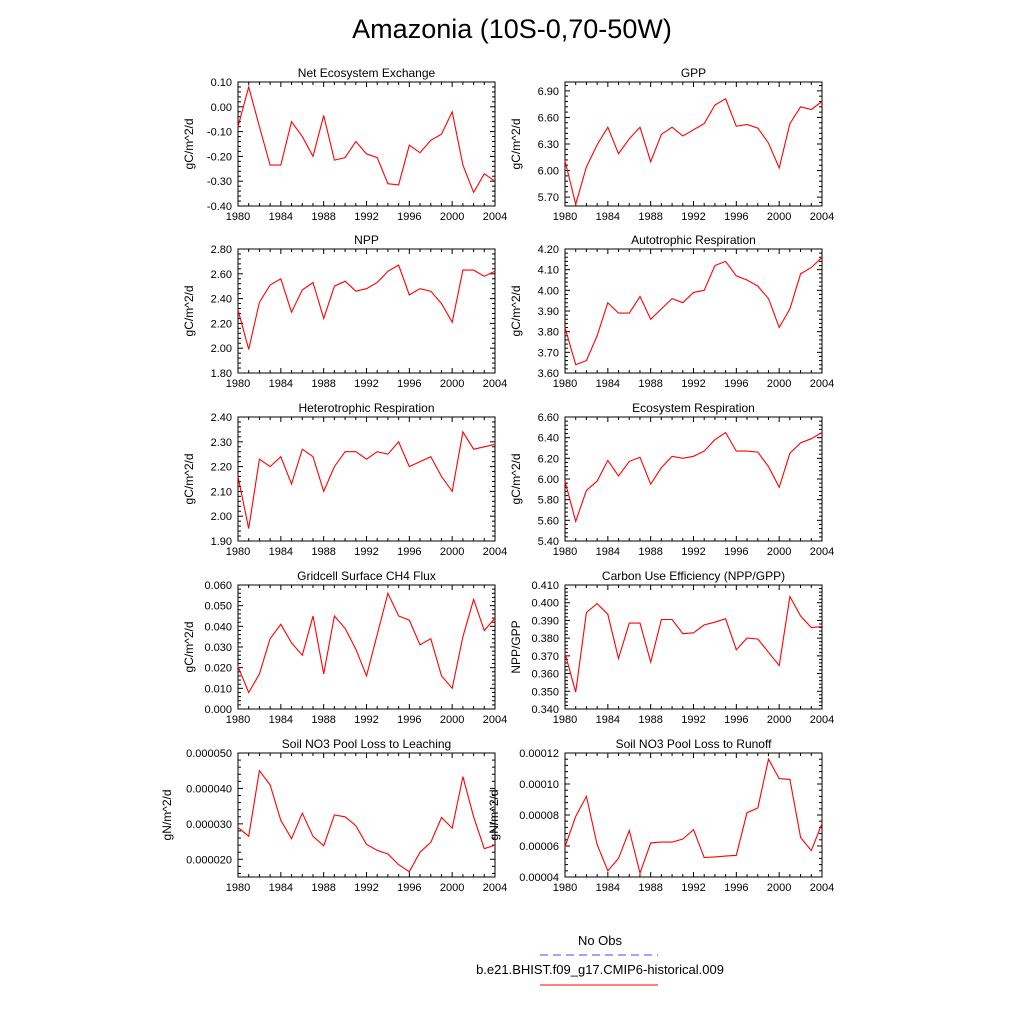  What do you see at coordinates (221, 374) in the screenshot?
I see `y-tick-label: 1.80` at bounding box center [221, 374].